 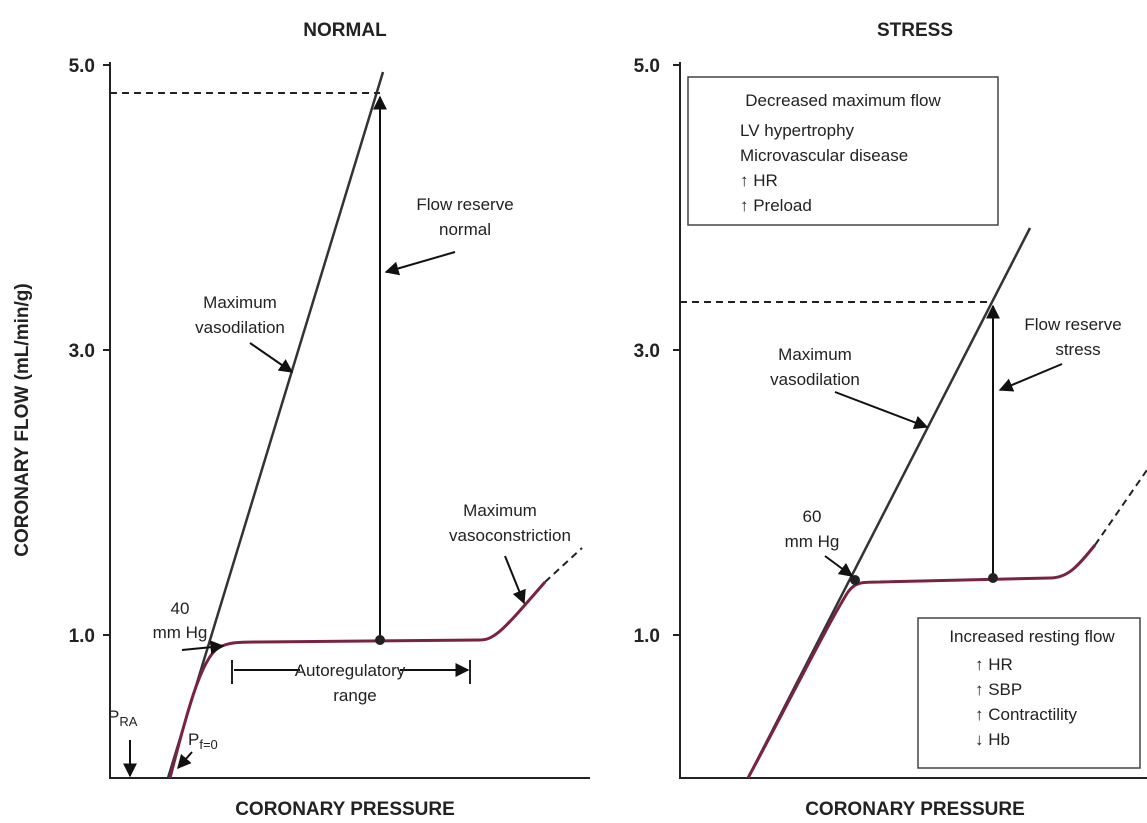 What do you see at coordinates (824, 155) in the screenshot?
I see `box-item: Microvascular disease` at bounding box center [824, 155].